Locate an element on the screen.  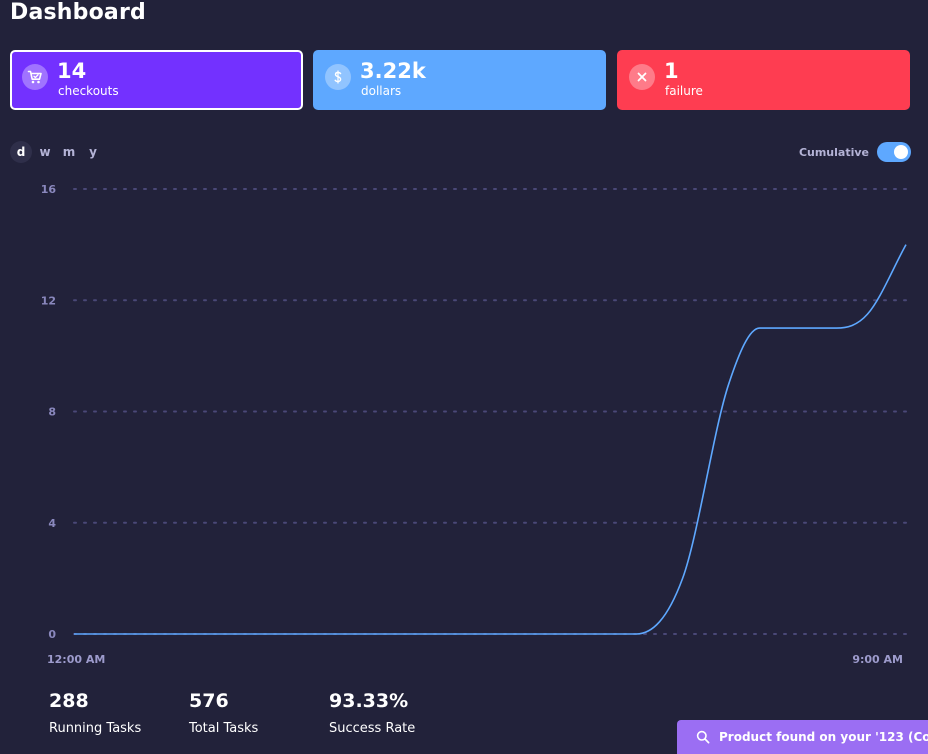
search-icon is located at coordinates (703, 737).